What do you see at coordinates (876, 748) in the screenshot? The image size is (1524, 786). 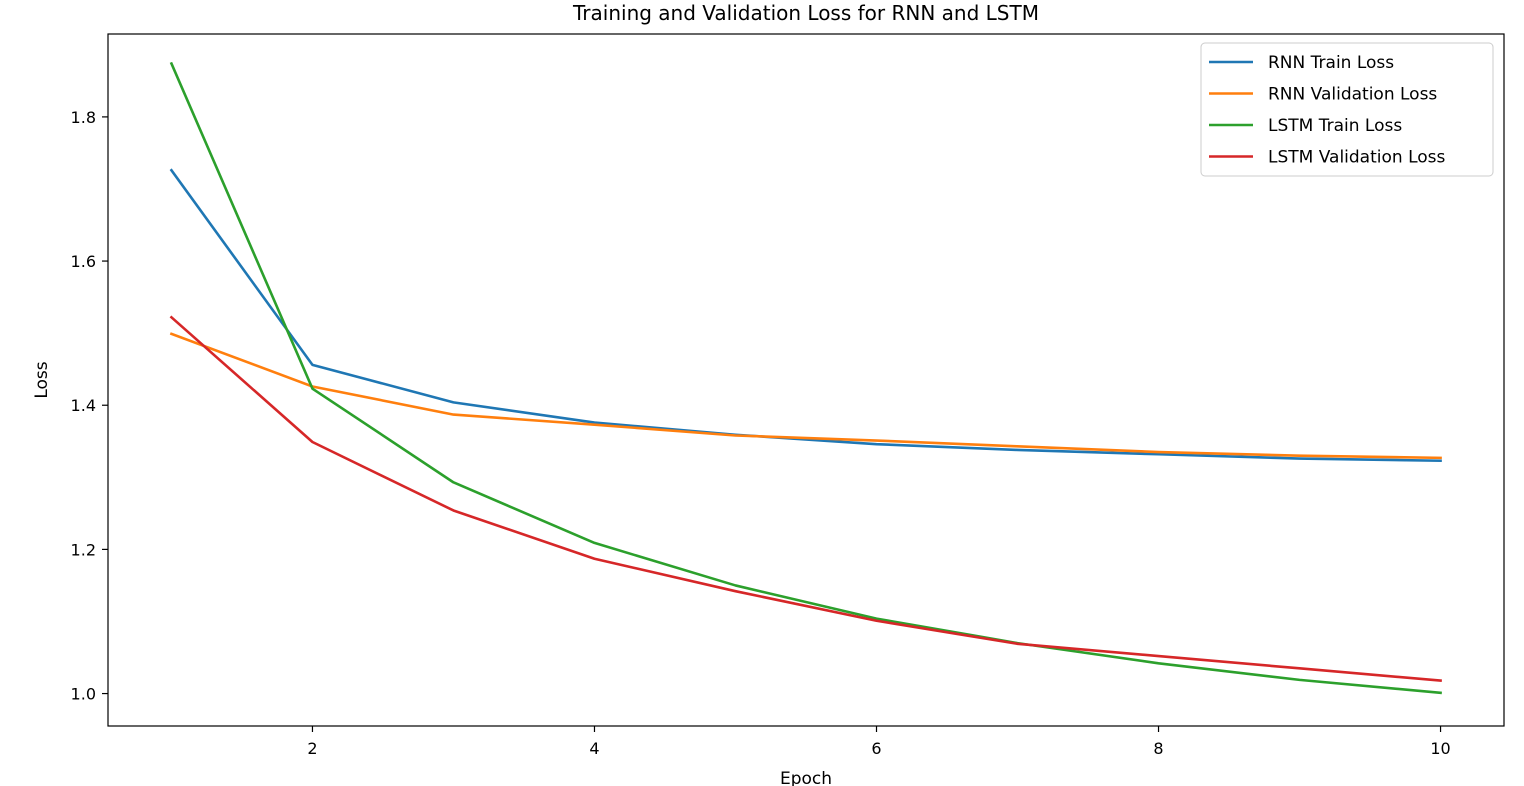 I see `x-tick-label: 6` at bounding box center [876, 748].